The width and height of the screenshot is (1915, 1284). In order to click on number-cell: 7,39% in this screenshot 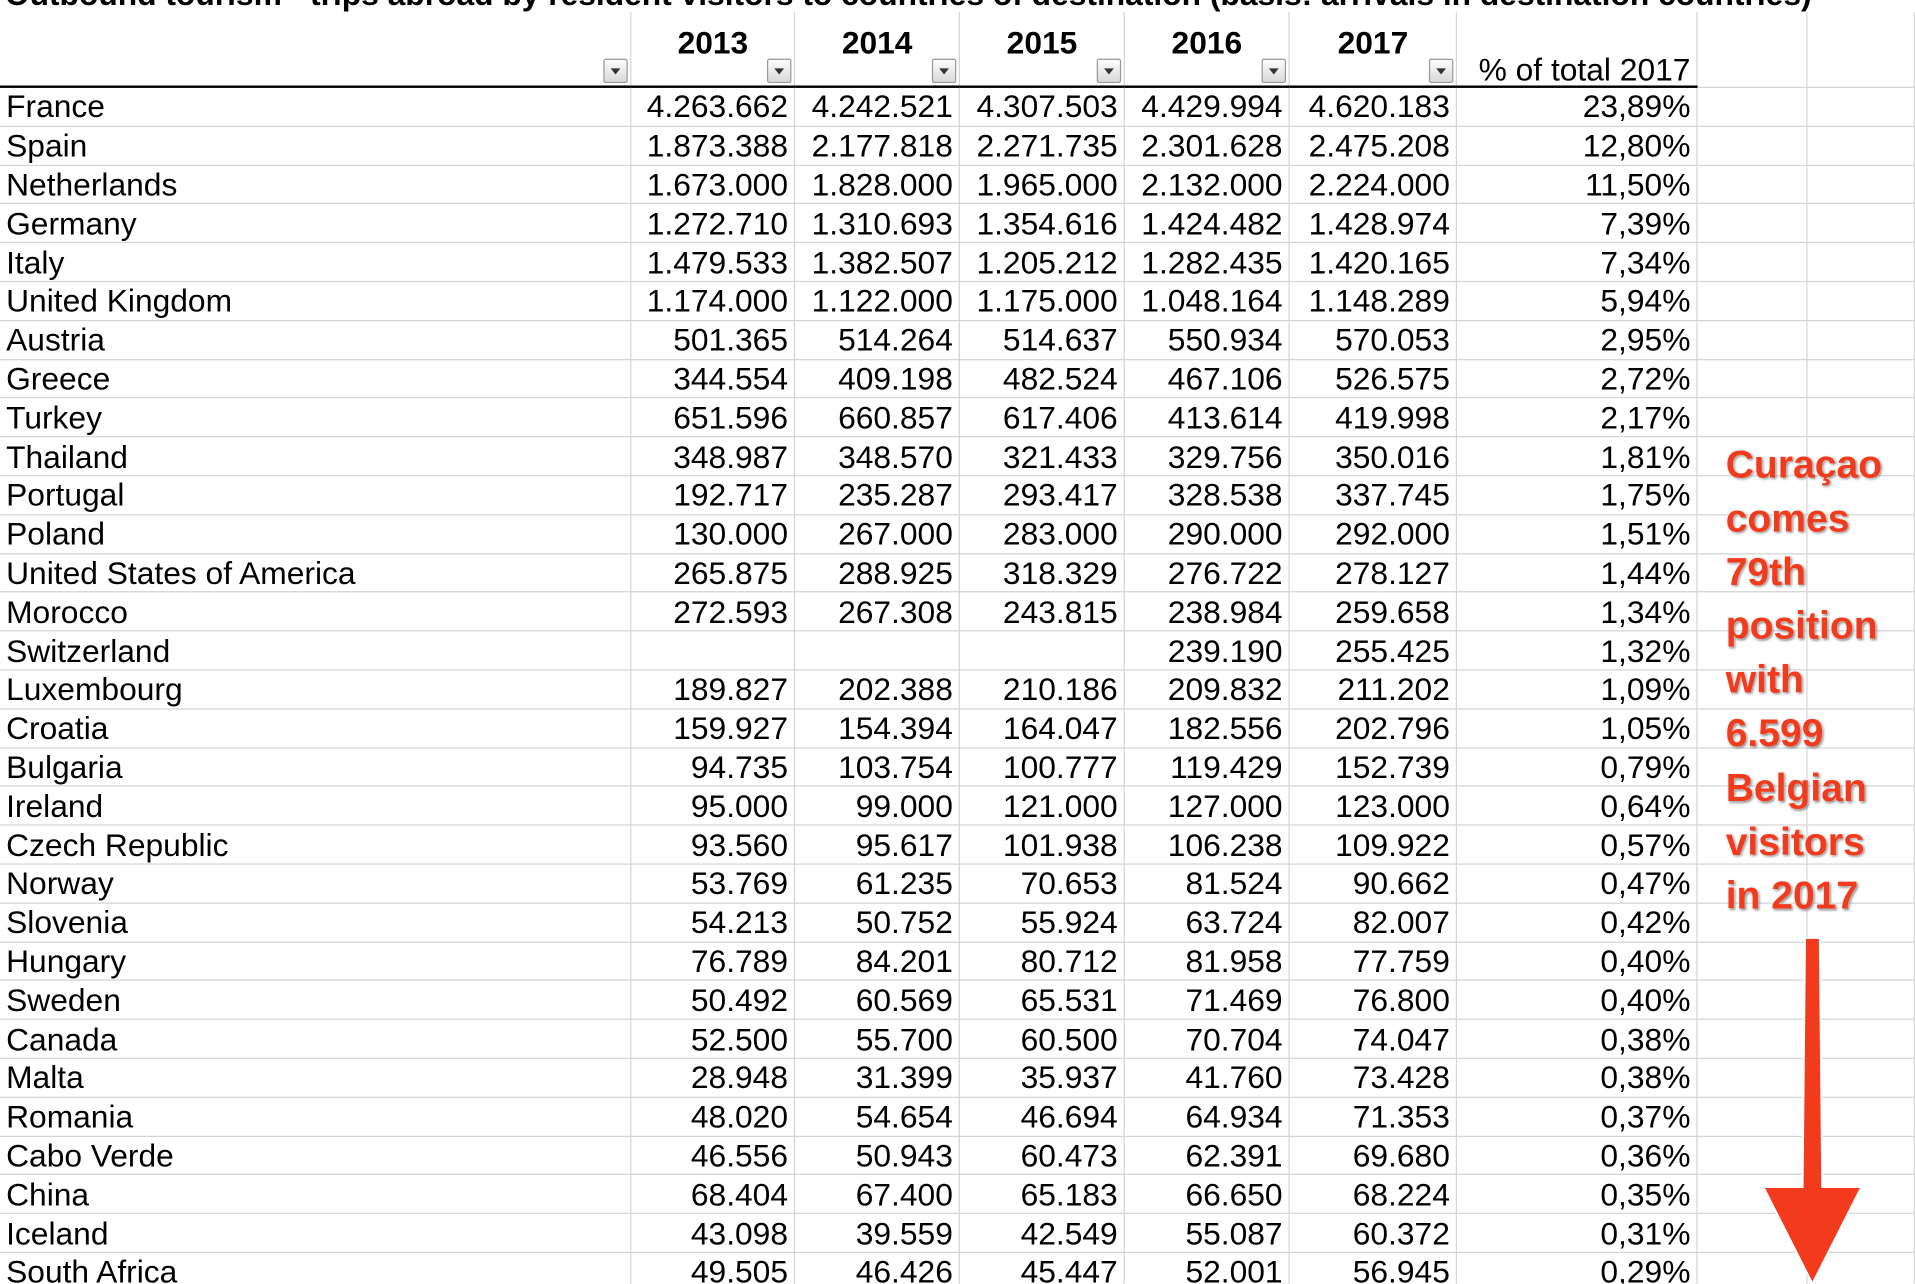, I will do `click(1577, 223)`.